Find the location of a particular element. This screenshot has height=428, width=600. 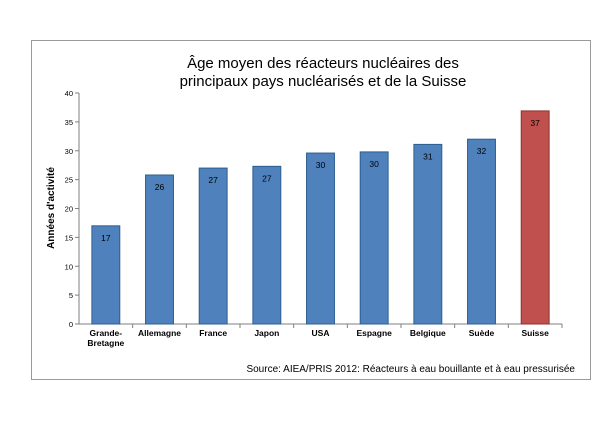

y-axis-label: Années d'activité is located at coordinates (51, 208).